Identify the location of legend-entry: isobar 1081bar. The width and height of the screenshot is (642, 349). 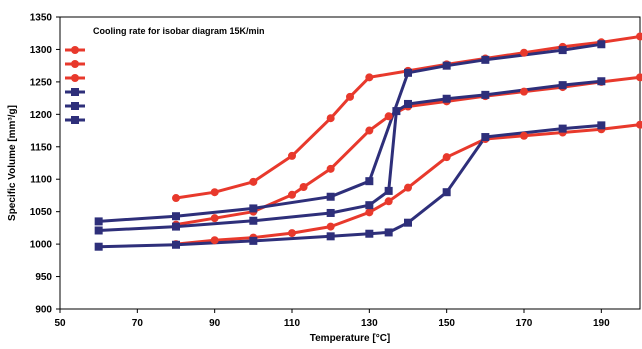
(120, 79).